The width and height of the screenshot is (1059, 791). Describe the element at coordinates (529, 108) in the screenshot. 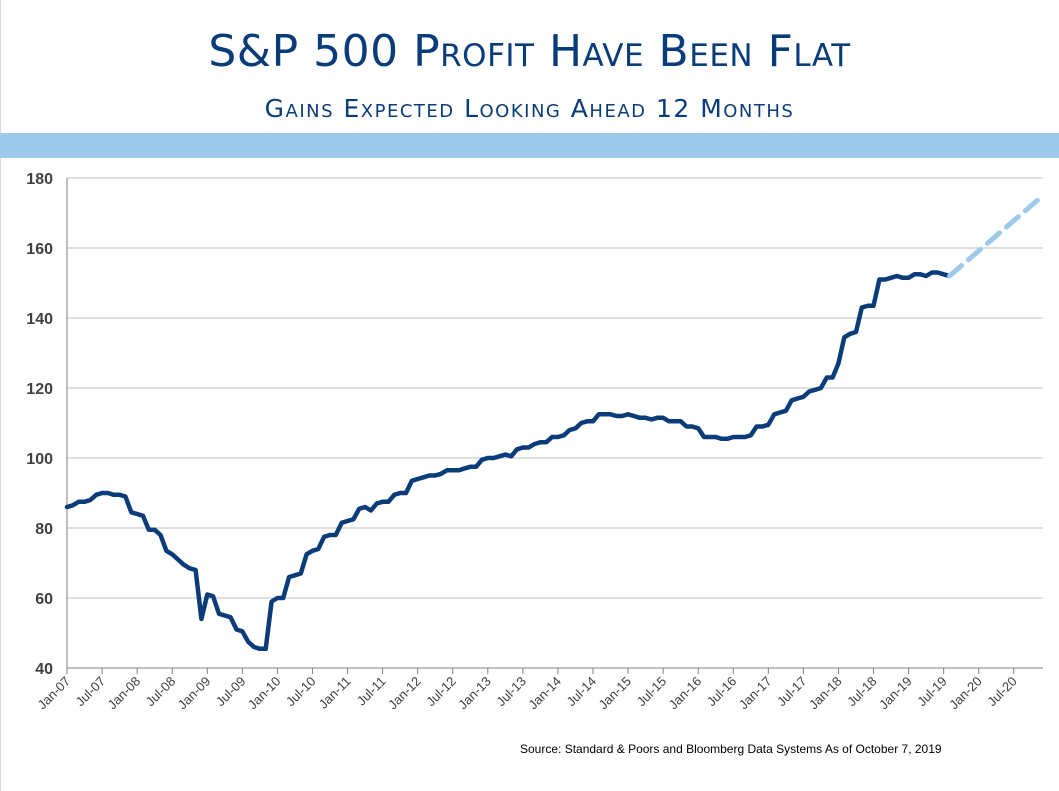

I see `slide-subtitle: Gains Expected Looking Ahead 12 Months` at that location.